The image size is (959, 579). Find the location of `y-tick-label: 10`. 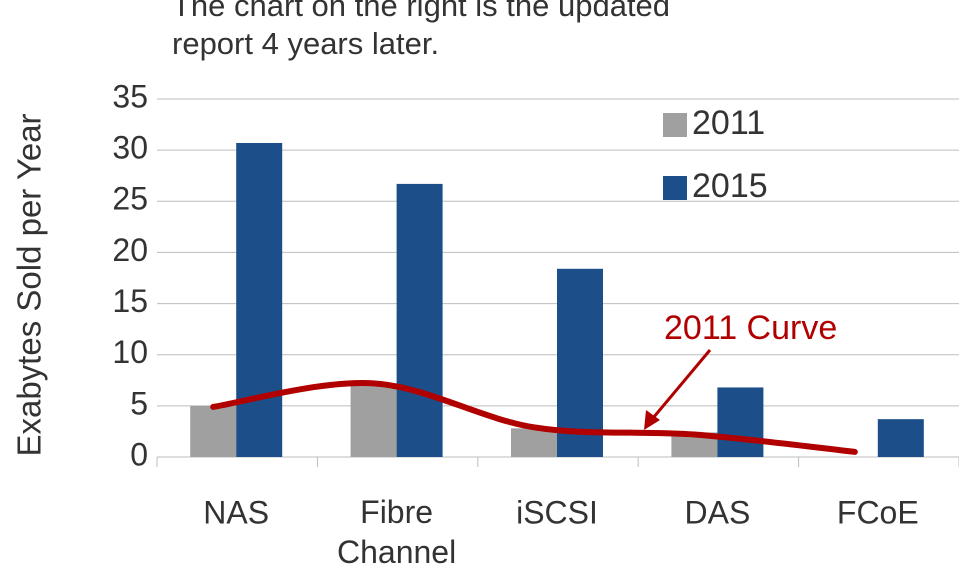

y-tick-label: 10 is located at coordinates (130, 352).